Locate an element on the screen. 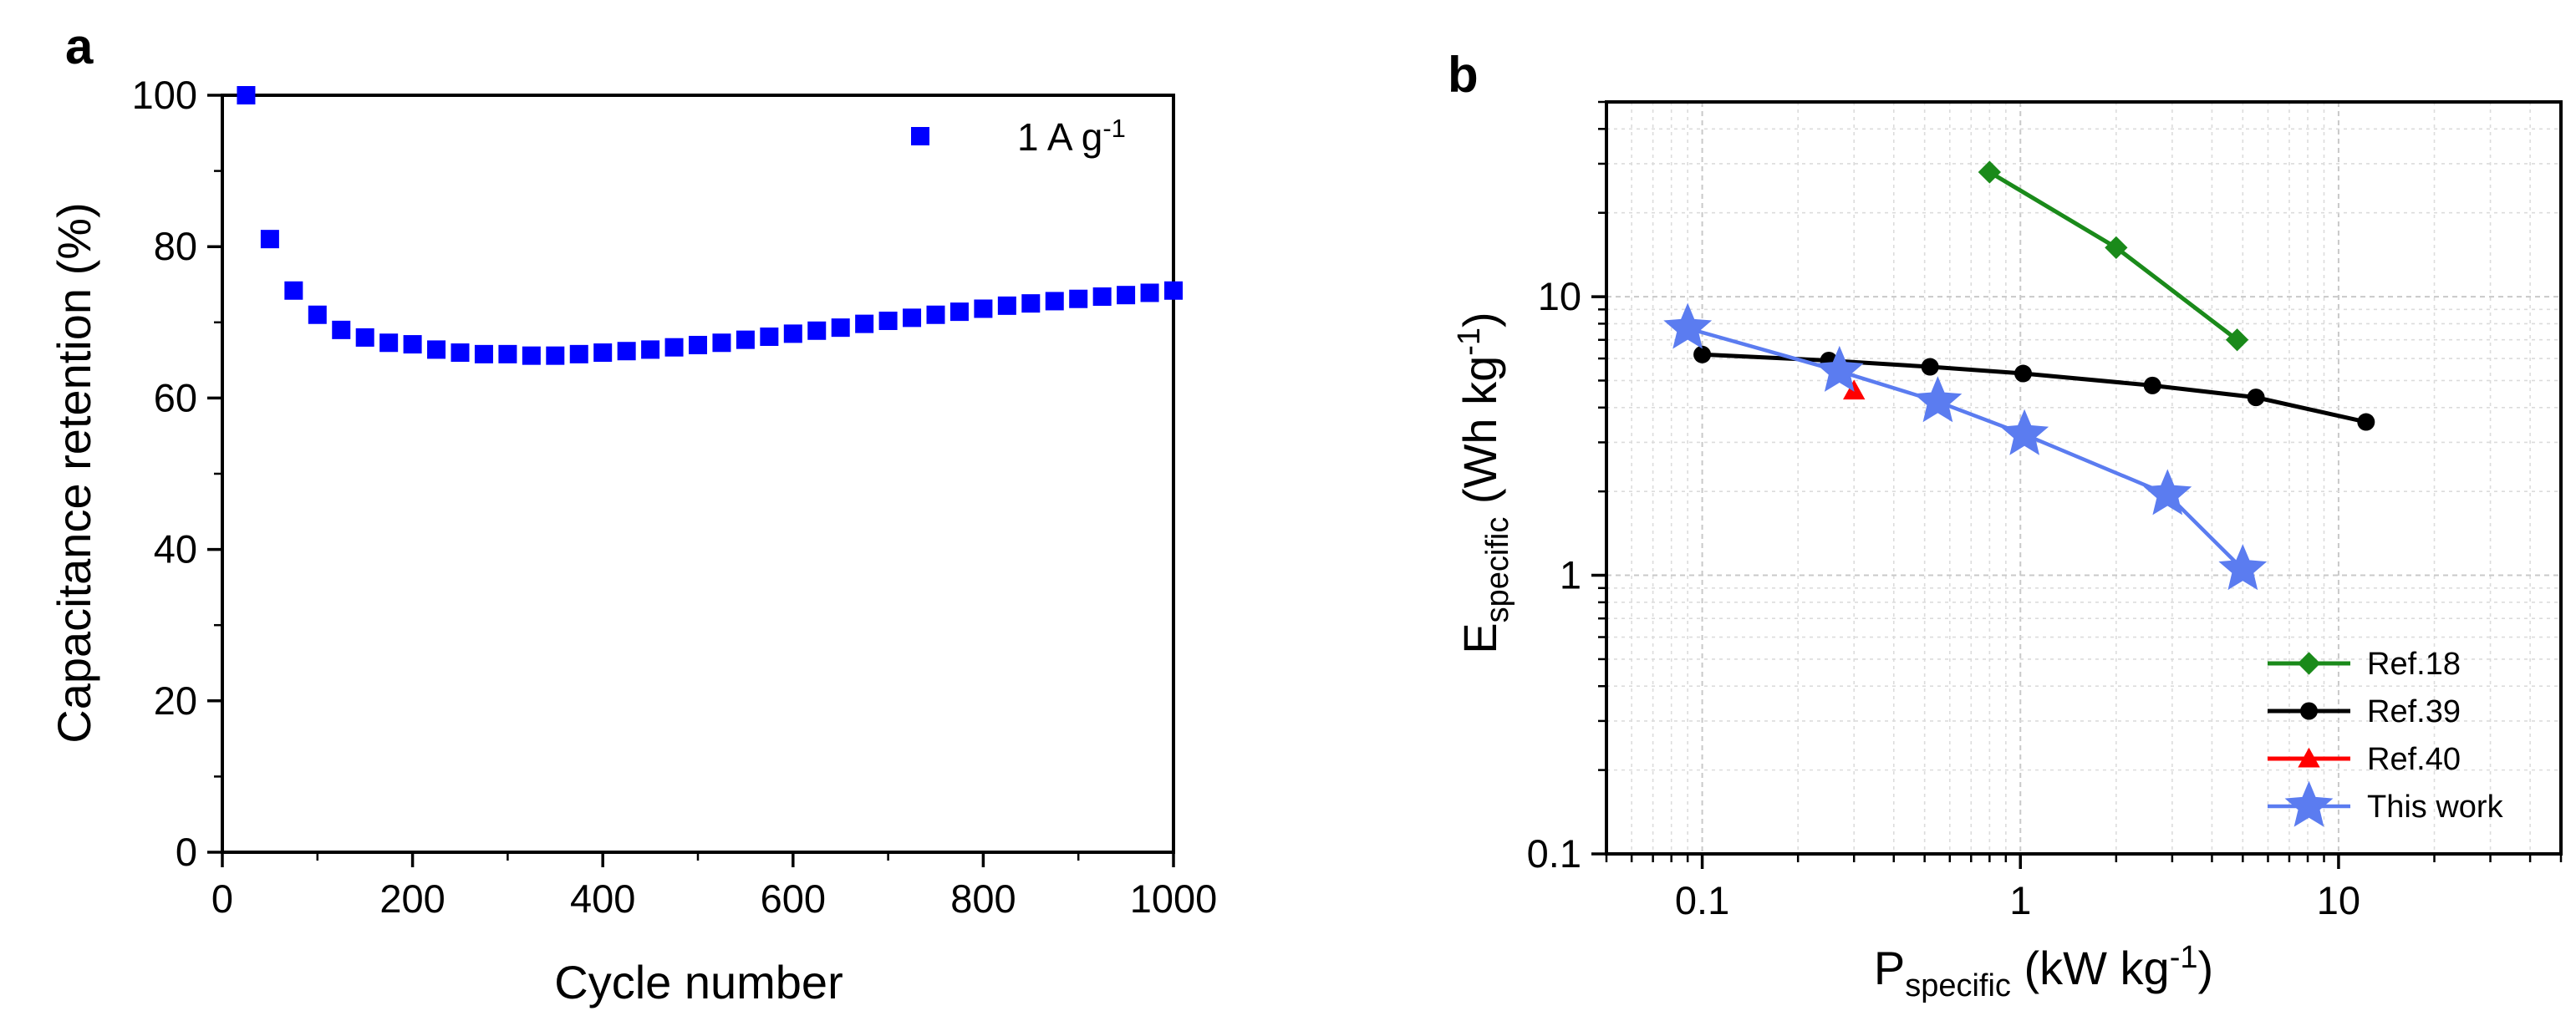  x-tick-label-a: 600 is located at coordinates (793, 898).